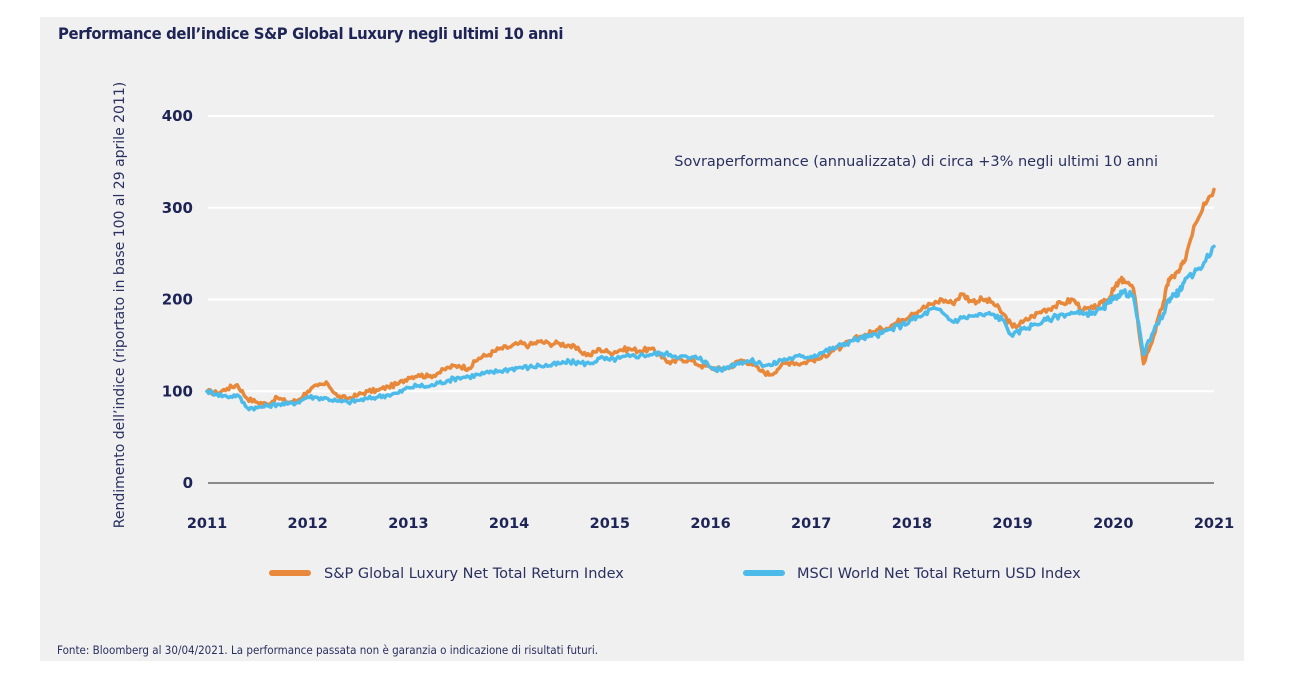  I want to click on x-tick-label: 2021, so click(1214, 524).